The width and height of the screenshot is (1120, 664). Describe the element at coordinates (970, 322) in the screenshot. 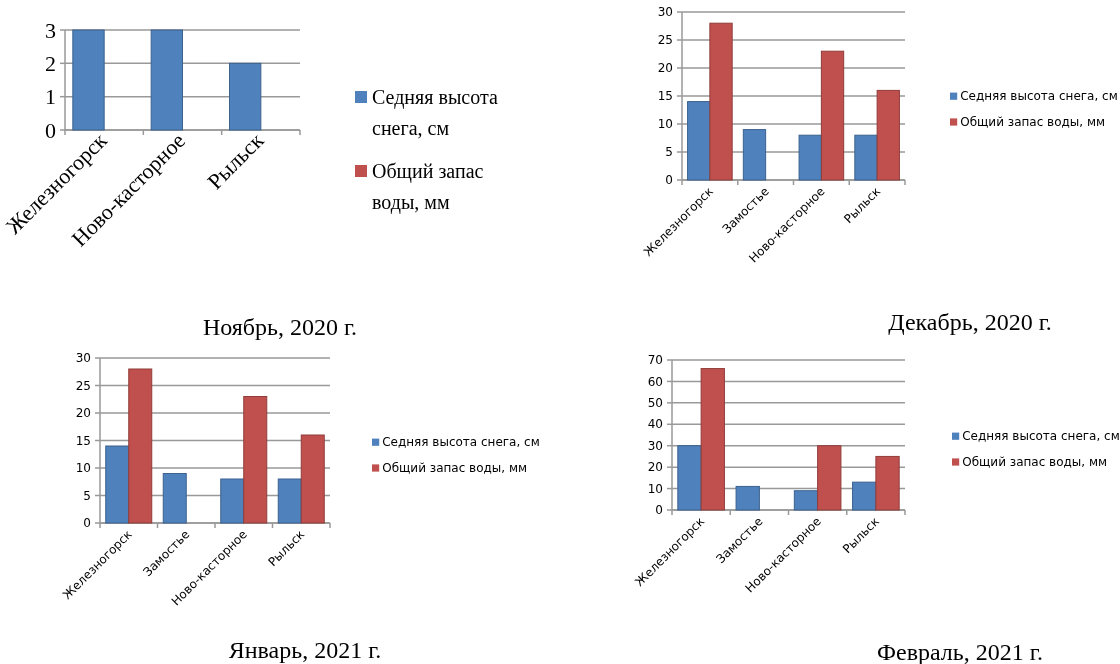

I see `text: Декабрь, 2020 г.` at that location.